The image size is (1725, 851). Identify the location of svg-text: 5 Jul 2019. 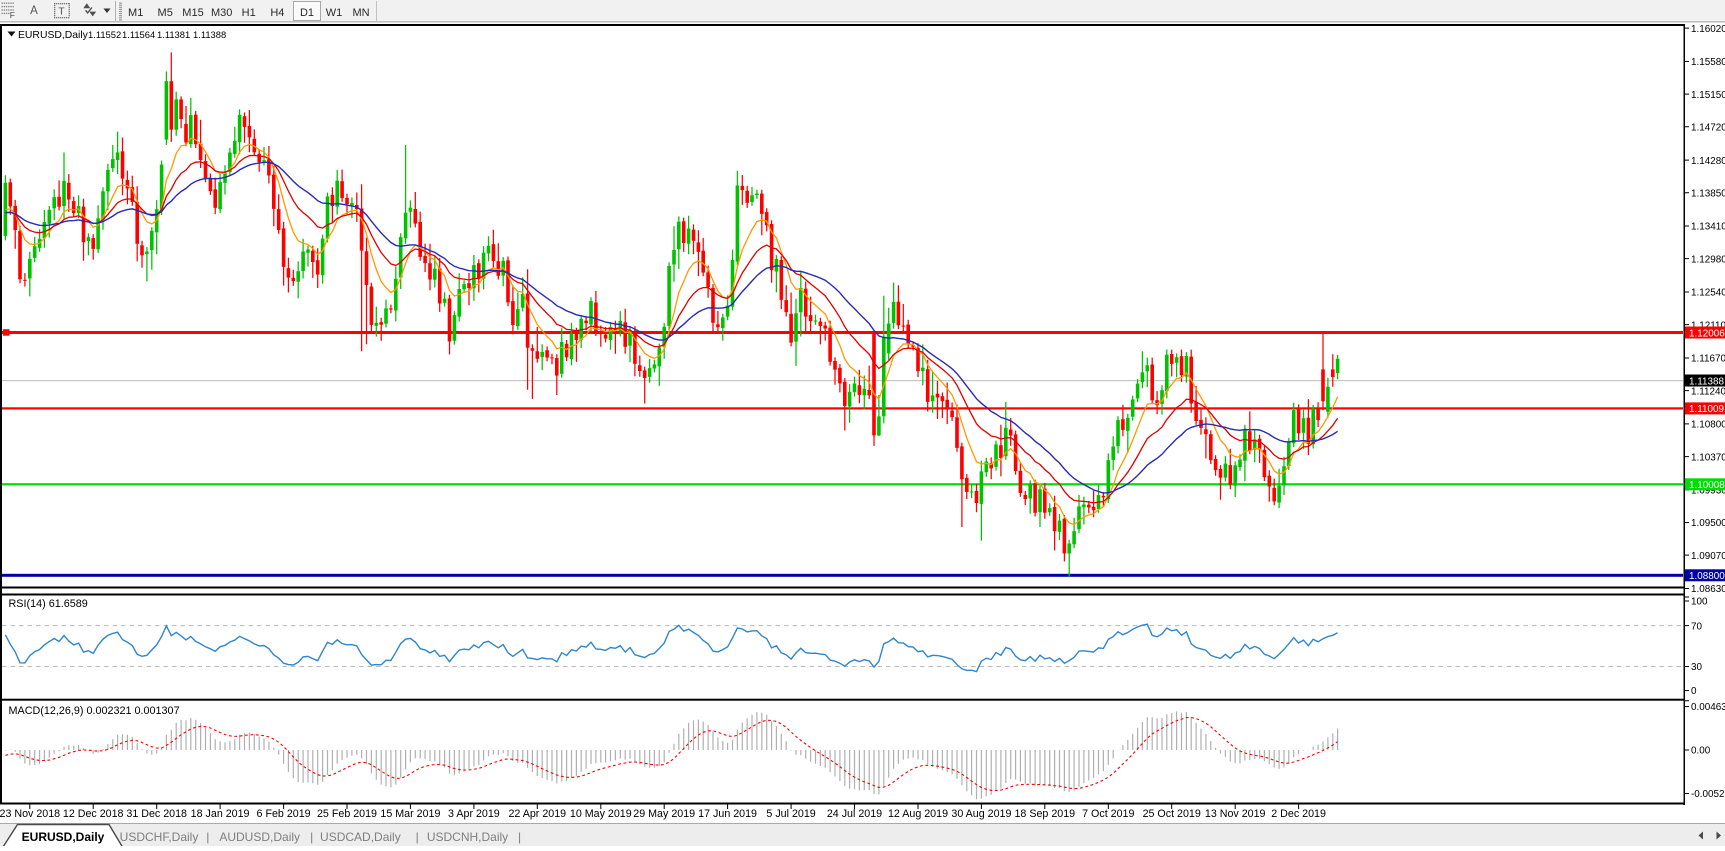
(790, 814).